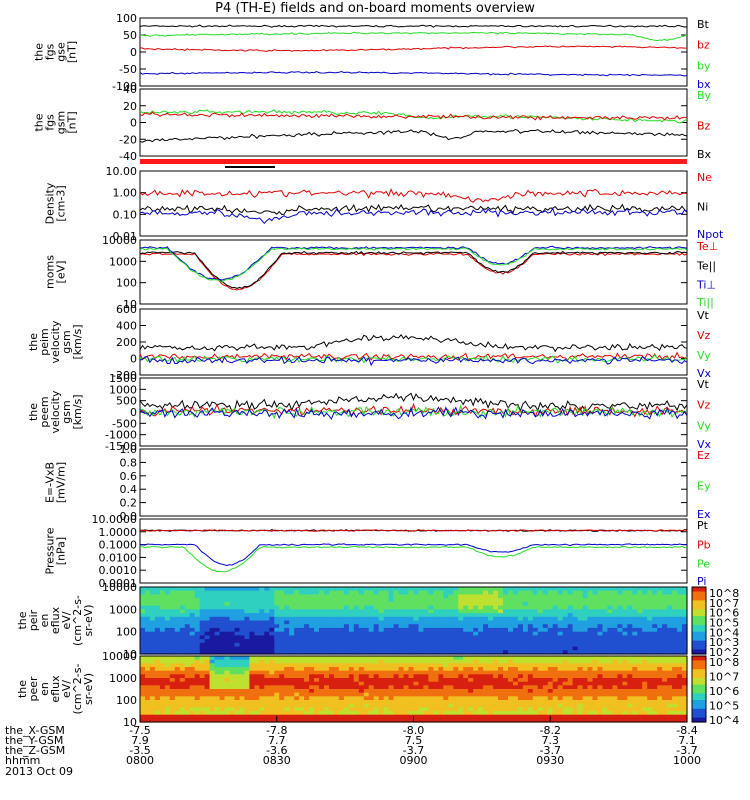 The image size is (750, 800). What do you see at coordinates (413, 620) in the screenshot?
I see `panel-frame` at bounding box center [413, 620].